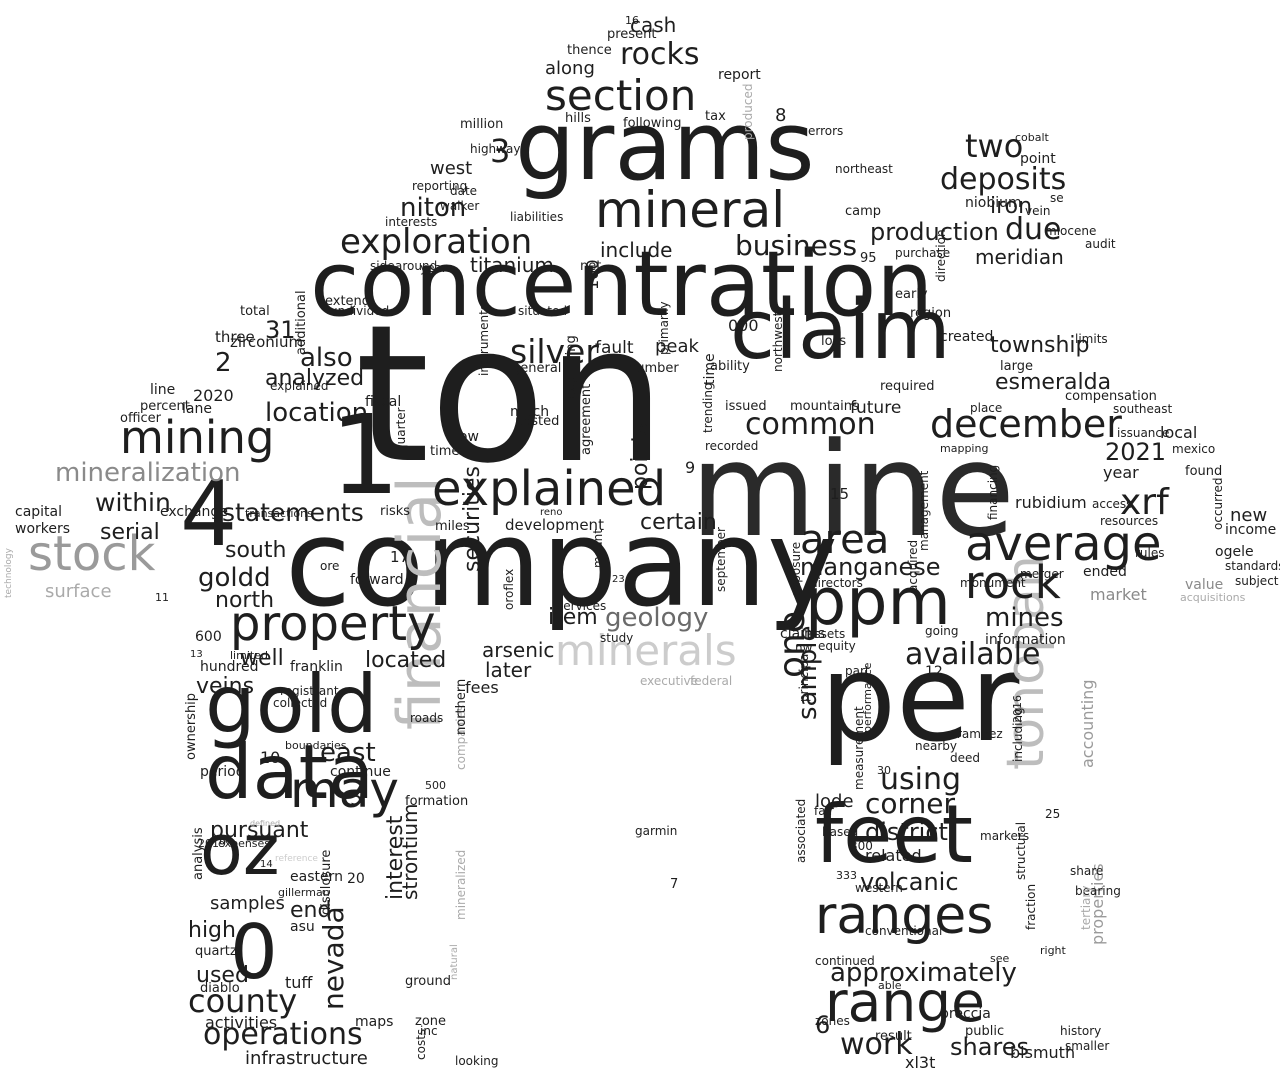 This screenshot has width=1280, height=1073. What do you see at coordinates (1051, 502) in the screenshot?
I see `word-rubidium-106: rubidium` at bounding box center [1051, 502].